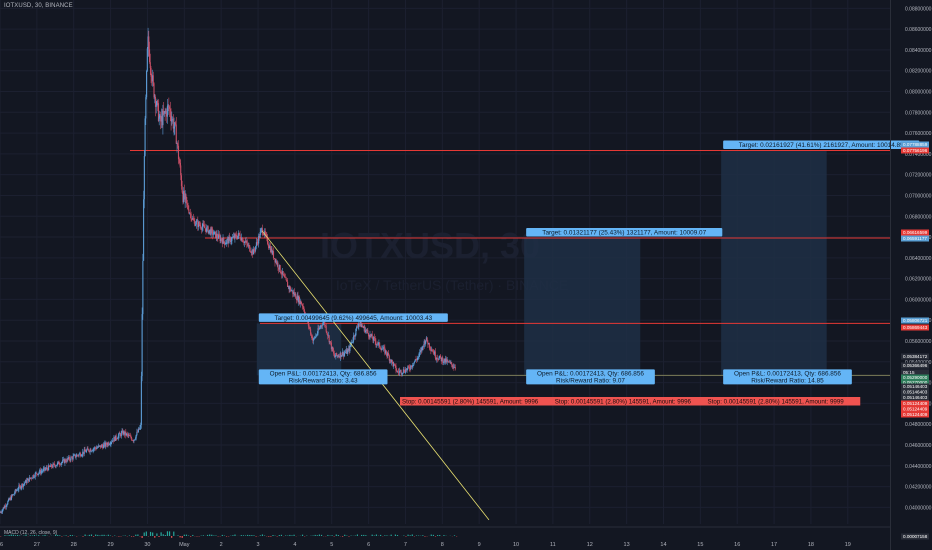 The image size is (932, 550). What do you see at coordinates (774, 263) in the screenshot?
I see `target-zone` at bounding box center [774, 263].